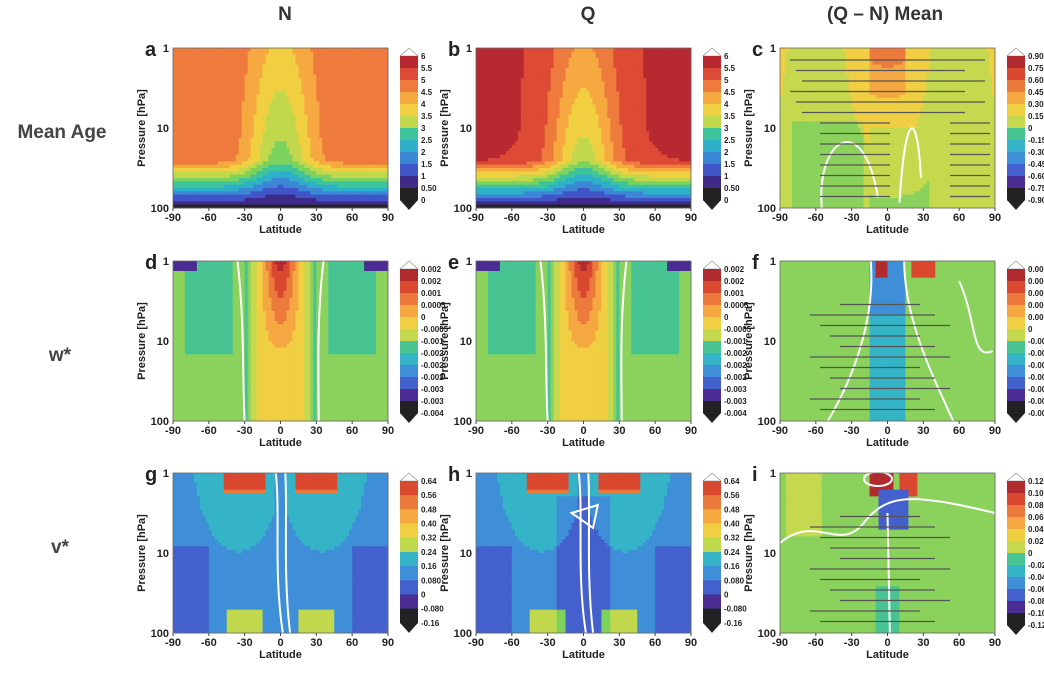 The width and height of the screenshot is (1044, 675). What do you see at coordinates (280, 218) in the screenshot?
I see `x-tick-label: 0` at bounding box center [280, 218].